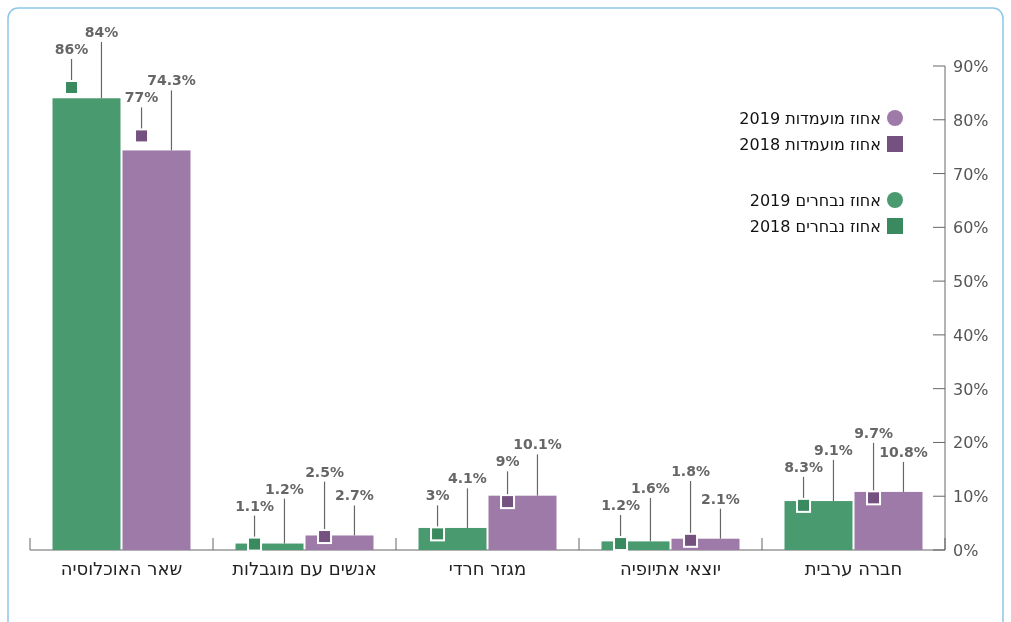 This screenshot has width=1011, height=622. I want to click on legend-label: אחוז נבחרים 2019, so click(815, 200).